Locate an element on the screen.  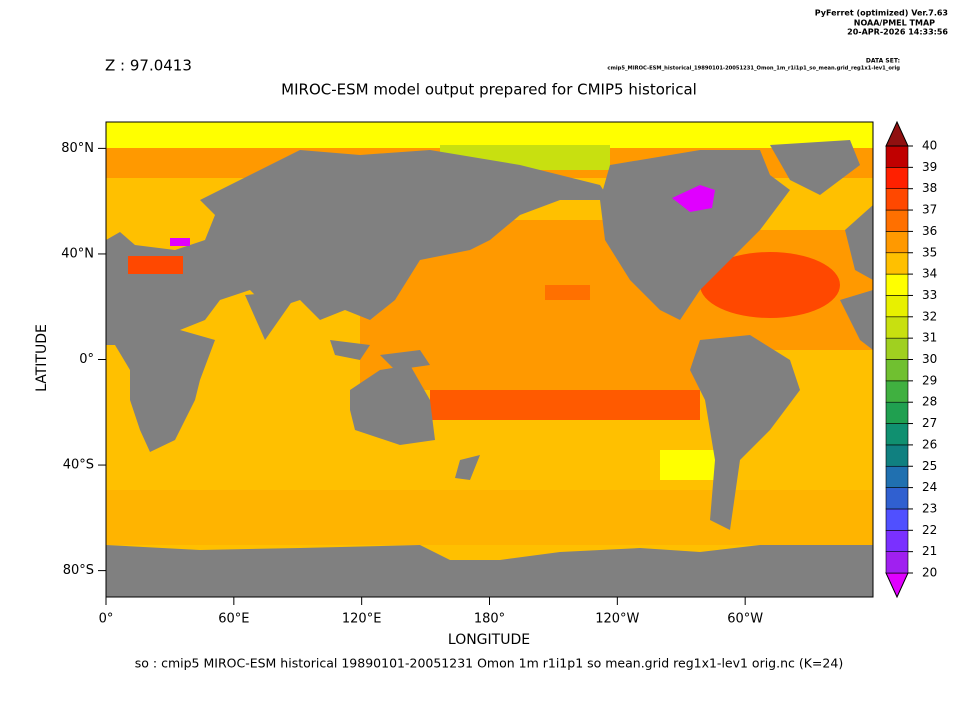
colorbar-label: 39 is located at coordinates (929, 167).